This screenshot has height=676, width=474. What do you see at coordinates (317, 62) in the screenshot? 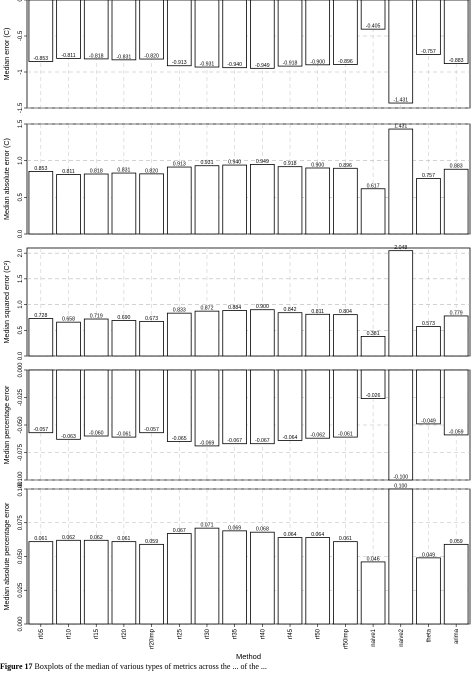
I see `data-label: -0.900` at bounding box center [317, 62].